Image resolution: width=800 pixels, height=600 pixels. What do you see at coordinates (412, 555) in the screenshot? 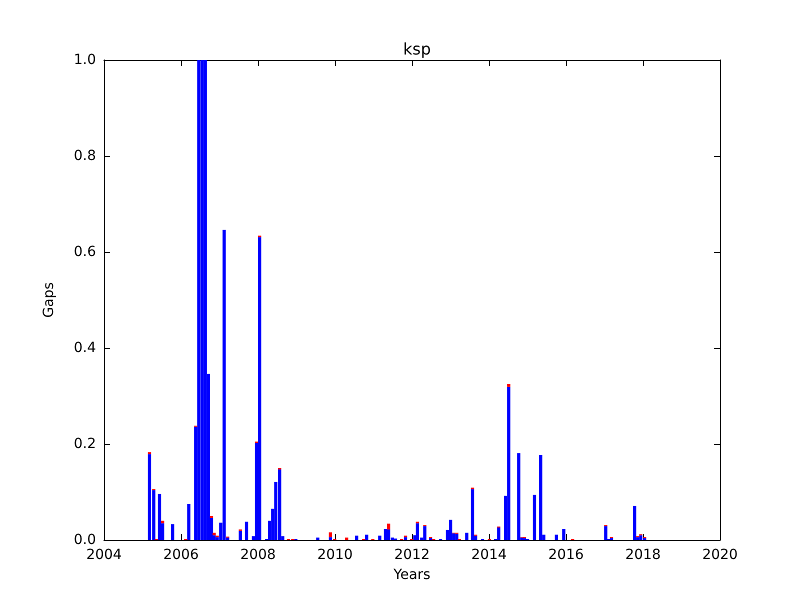
I see `x-tick-label: 2012` at bounding box center [412, 555].